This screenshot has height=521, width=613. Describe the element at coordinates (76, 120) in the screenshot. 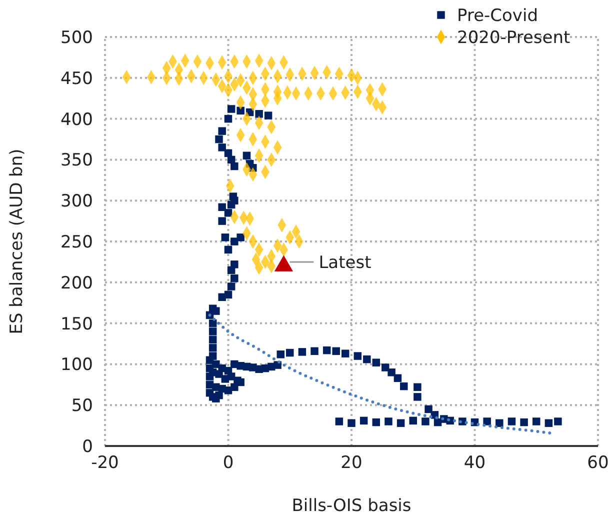

I see `y-tick-label: 400` at that location.